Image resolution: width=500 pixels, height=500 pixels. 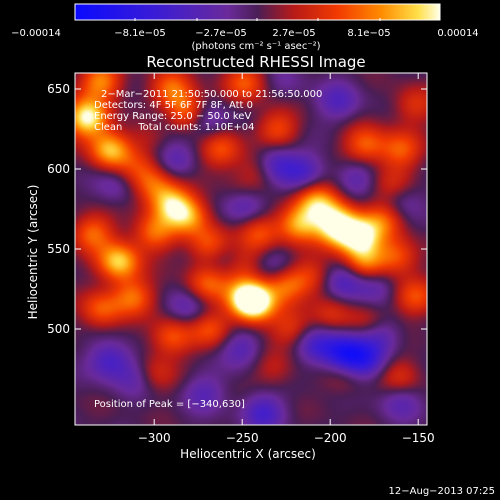 What do you see at coordinates (457, 33) in the screenshot?
I see `colorbar-tick-label: 0.00014` at bounding box center [457, 33].